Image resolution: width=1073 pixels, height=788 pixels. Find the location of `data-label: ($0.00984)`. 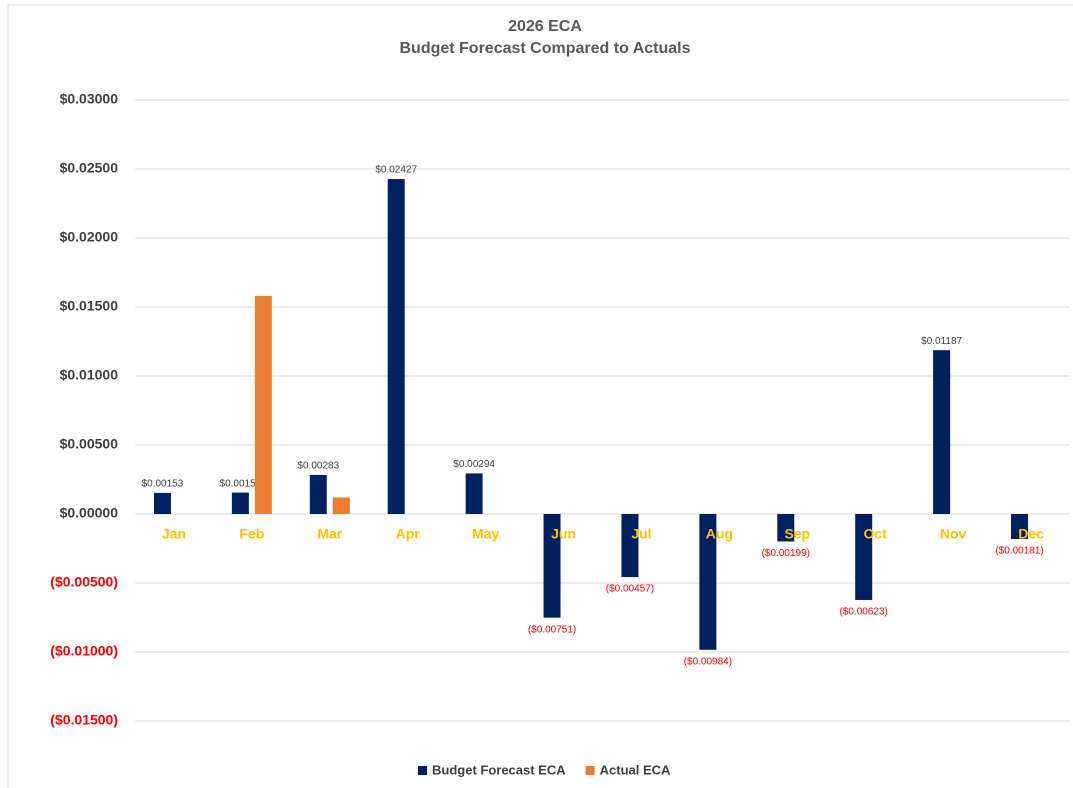

data-label: ($0.00984) is located at coordinates (708, 661).